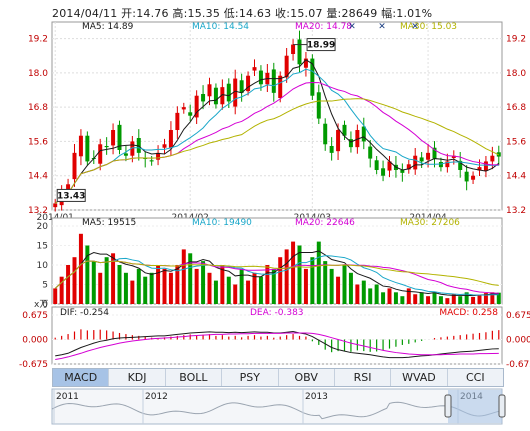 The image size is (530, 431). What do you see at coordinates (42, 247) in the screenshot?
I see `volume-y-tick: 15` at bounding box center [42, 247].